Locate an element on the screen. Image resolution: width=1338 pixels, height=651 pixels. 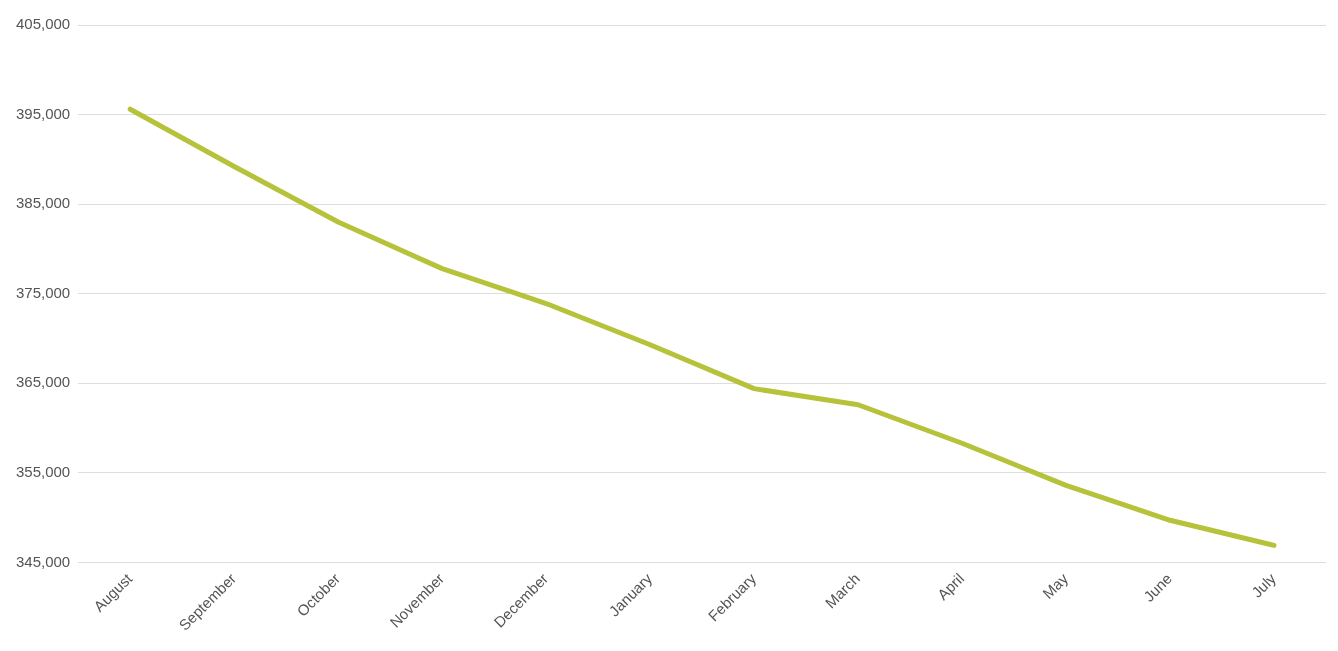
y-tick-label: 375,000 is located at coordinates (43, 292).